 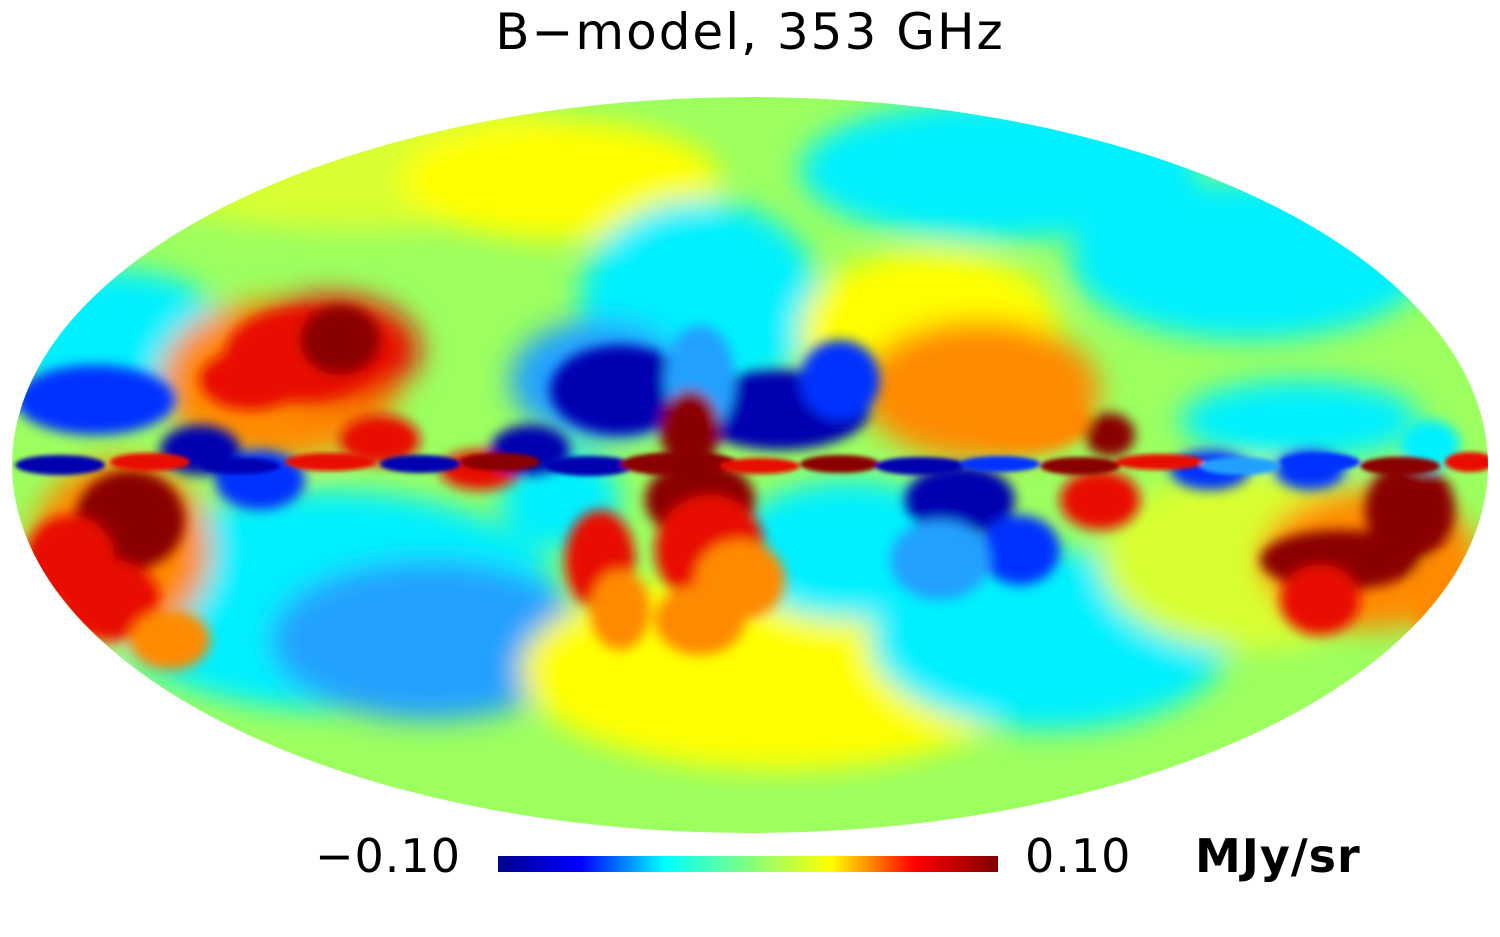 I want to click on colorbar, so click(x=748, y=864).